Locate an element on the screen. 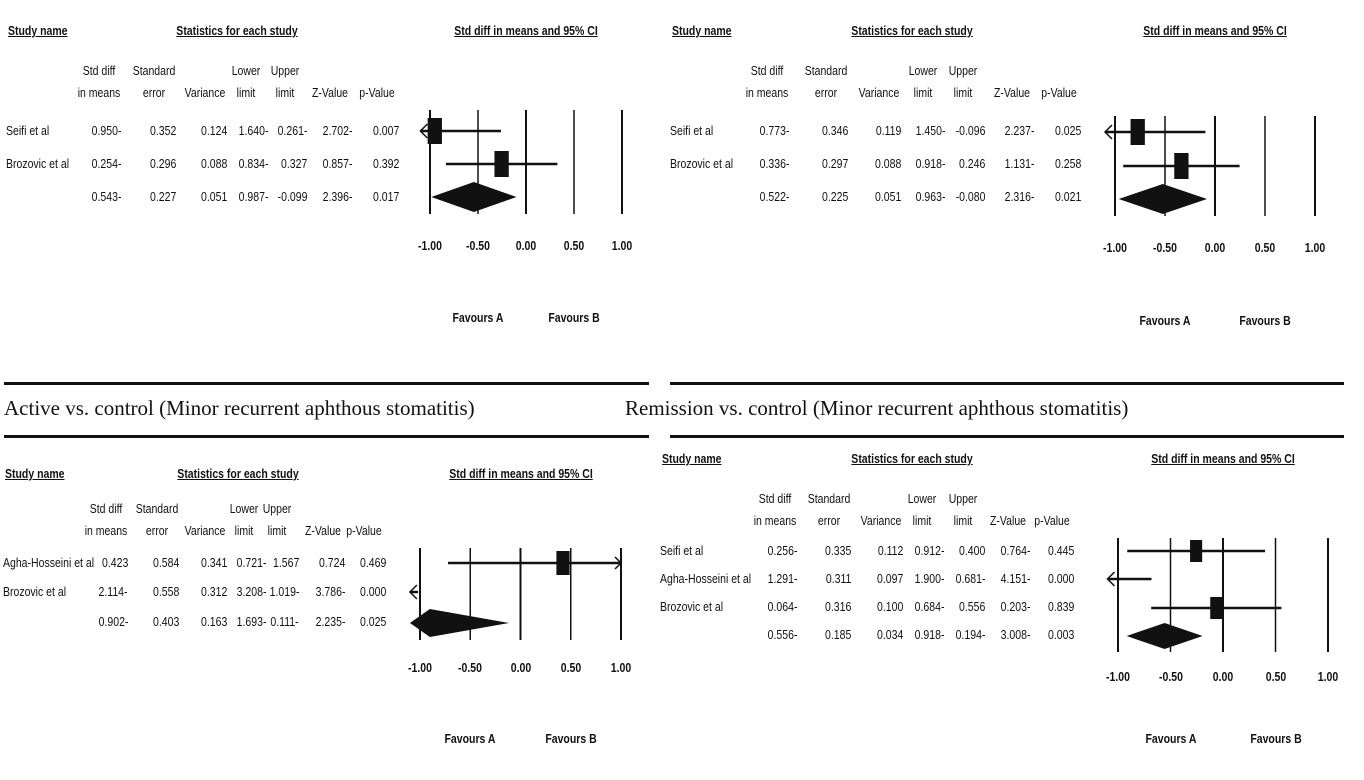  panel-top-right-cell-r1-c2: 0.088 is located at coordinates (887, 164).